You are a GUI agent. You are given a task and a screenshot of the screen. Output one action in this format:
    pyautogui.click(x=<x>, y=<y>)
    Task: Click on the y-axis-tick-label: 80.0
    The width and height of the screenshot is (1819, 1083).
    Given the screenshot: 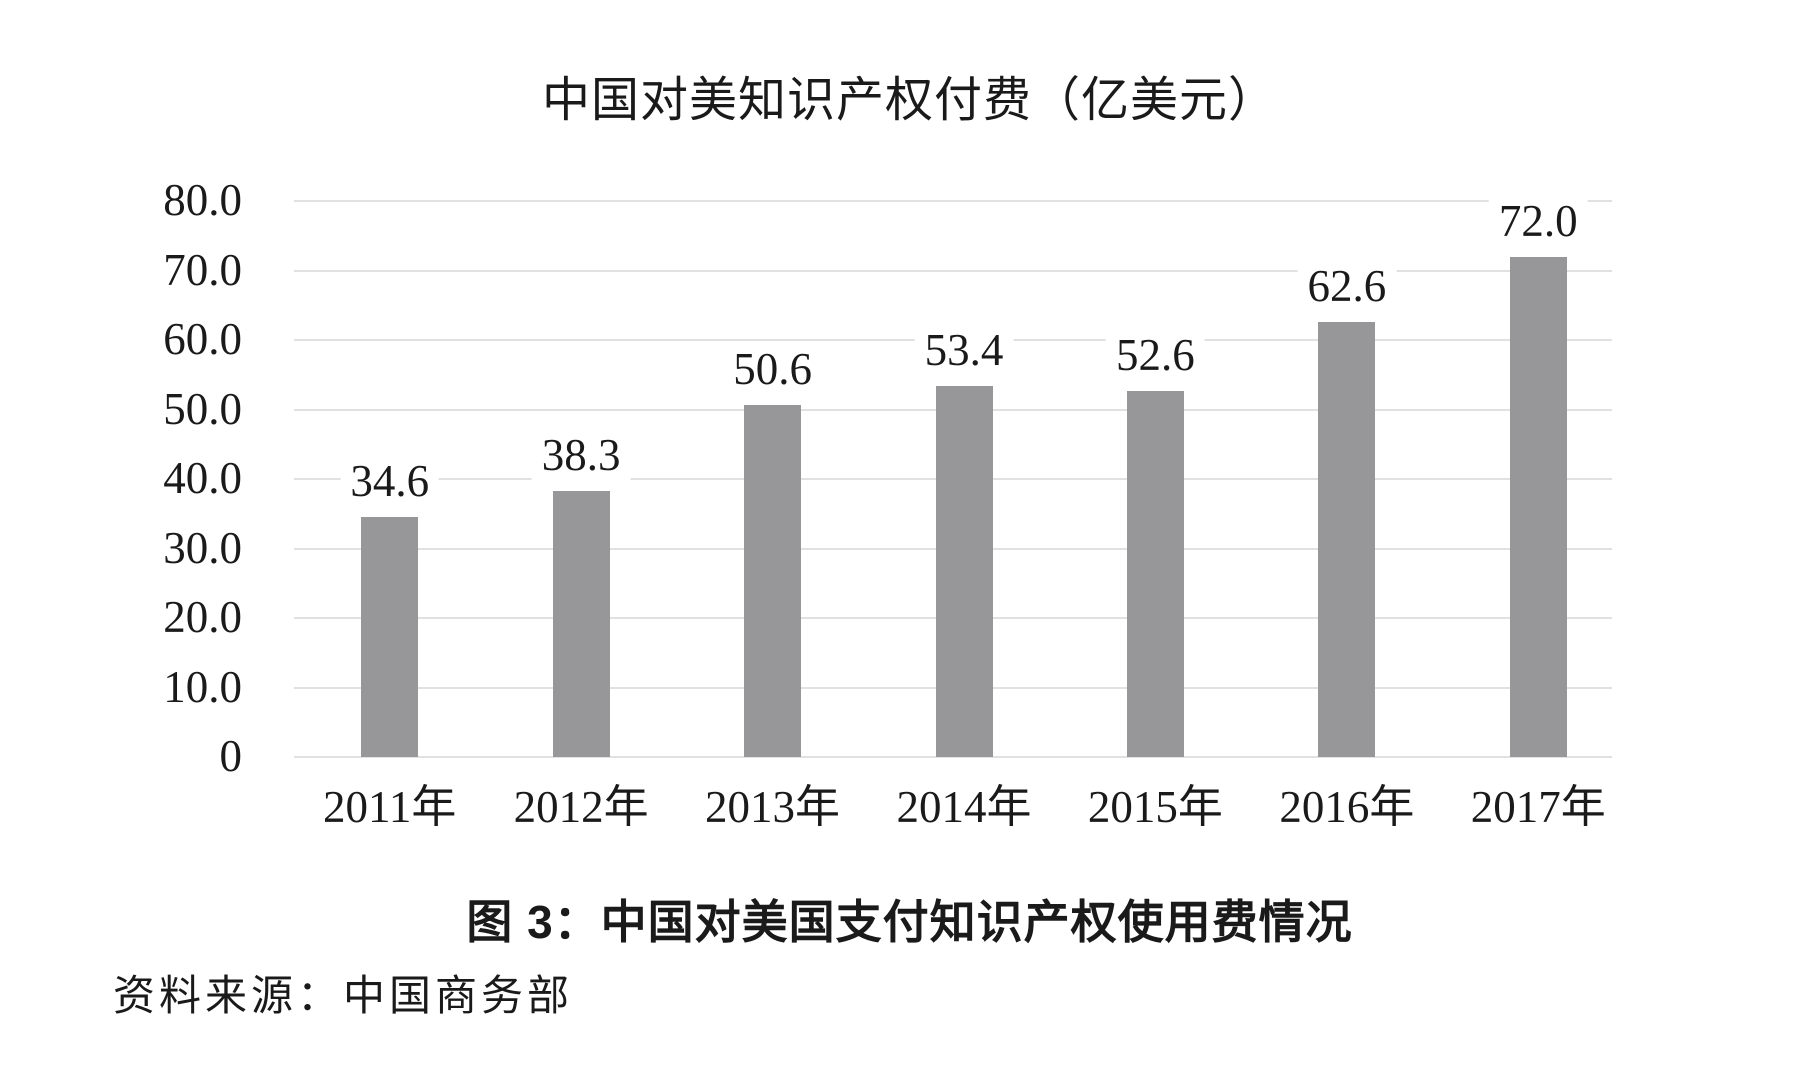 What is the action you would take?
    pyautogui.click(x=202, y=199)
    